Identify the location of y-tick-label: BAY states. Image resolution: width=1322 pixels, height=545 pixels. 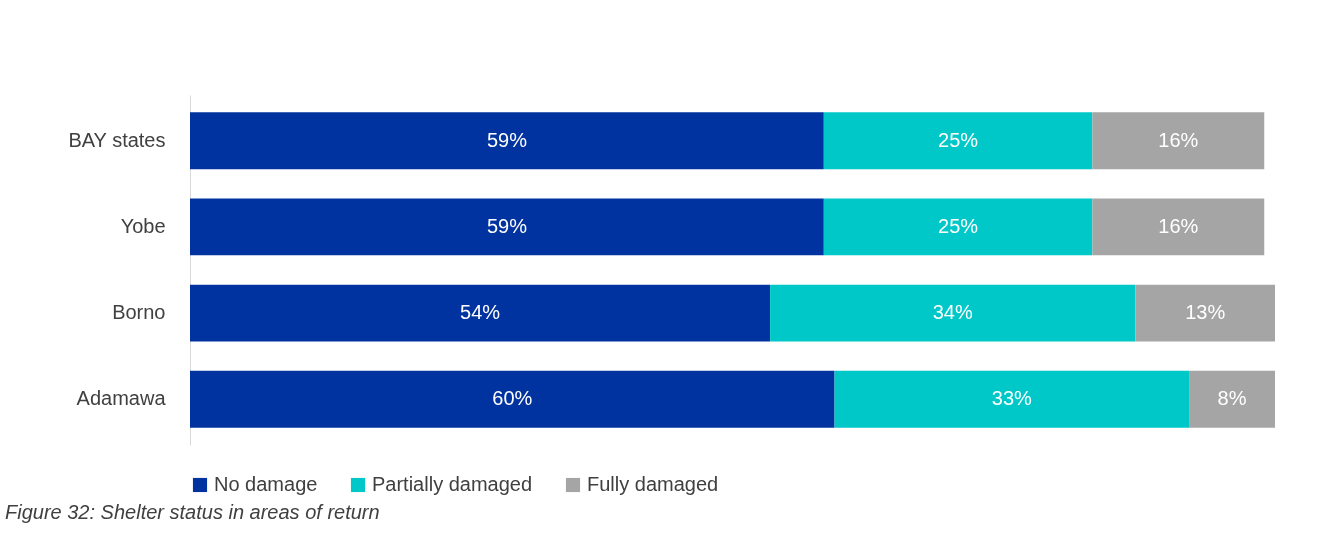
(117, 139).